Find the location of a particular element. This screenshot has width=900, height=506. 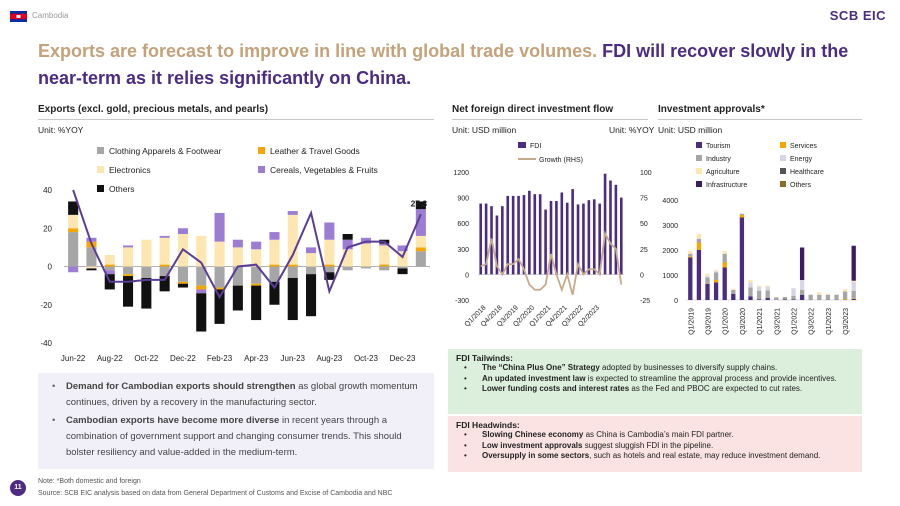

y-tick-label: 4000 is located at coordinates (670, 201).